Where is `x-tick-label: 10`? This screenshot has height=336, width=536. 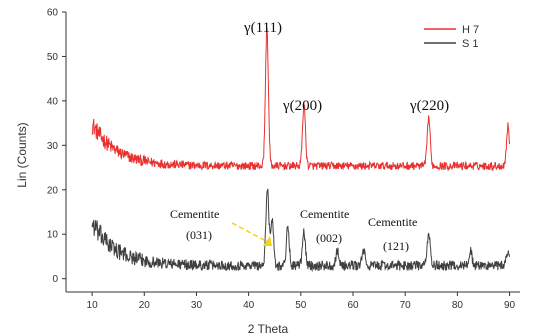
x-tick-label: 10 is located at coordinates (93, 305).